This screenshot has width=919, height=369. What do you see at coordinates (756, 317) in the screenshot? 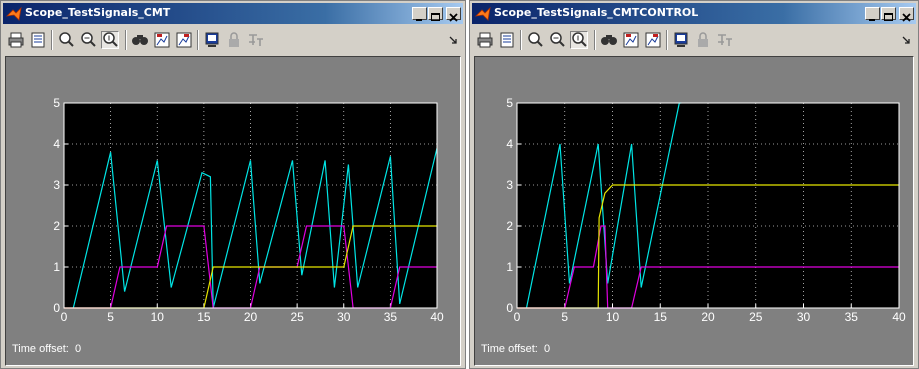
I see `x-tick-label: 25` at bounding box center [756, 317].